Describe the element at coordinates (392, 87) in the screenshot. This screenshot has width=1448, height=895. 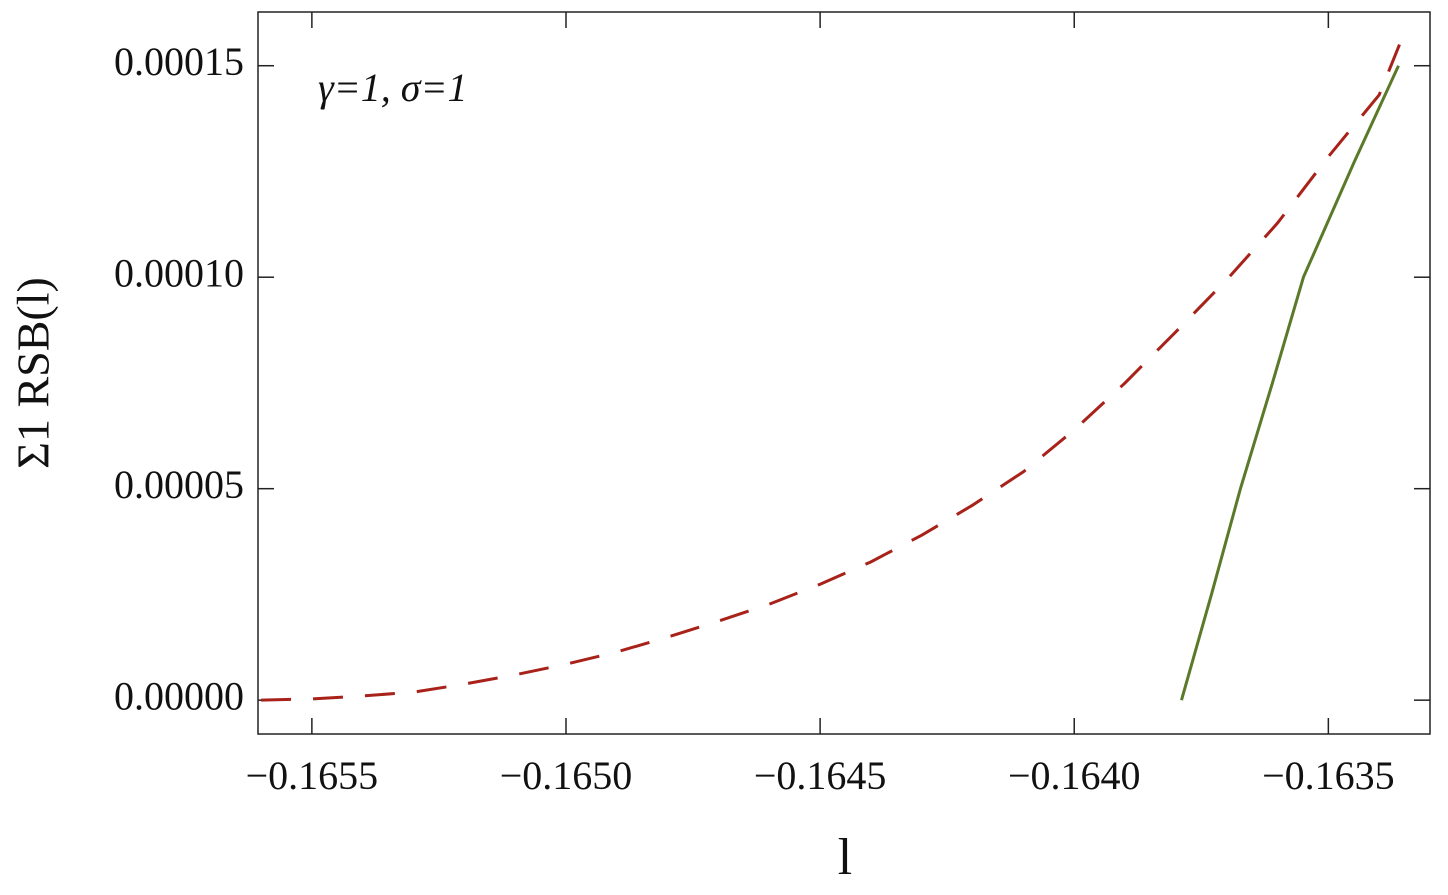
I see `annotation: γ=1, σ=1` at that location.